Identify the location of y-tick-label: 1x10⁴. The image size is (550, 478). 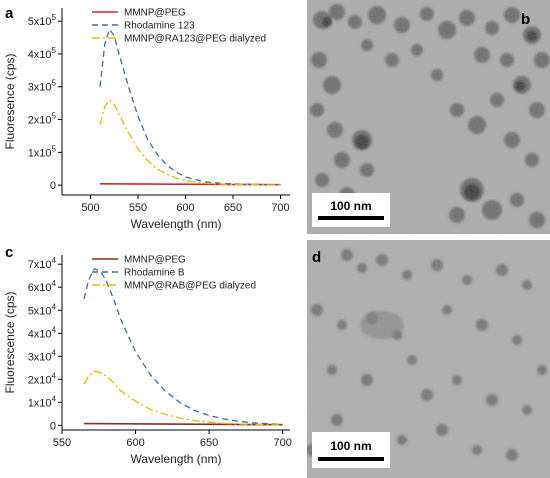
(42, 401).